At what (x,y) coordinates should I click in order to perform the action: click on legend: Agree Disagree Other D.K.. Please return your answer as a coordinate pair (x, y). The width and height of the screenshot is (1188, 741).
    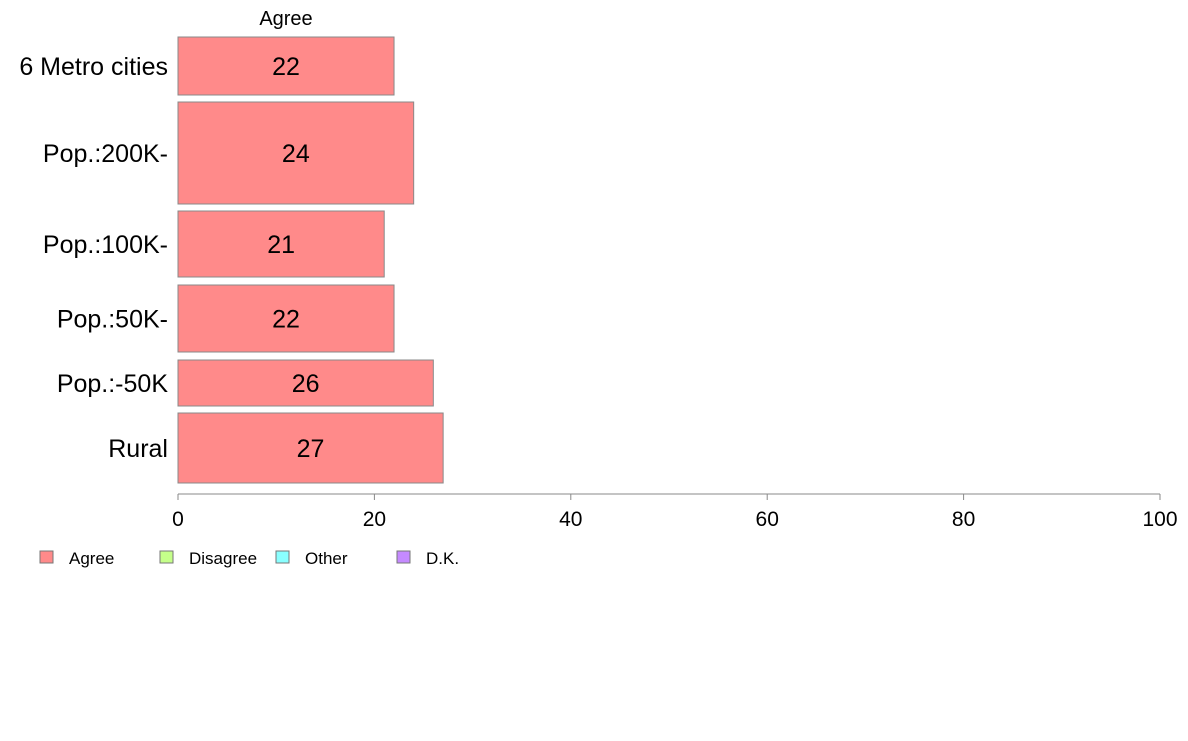
    Looking at the image, I should click on (249, 558).